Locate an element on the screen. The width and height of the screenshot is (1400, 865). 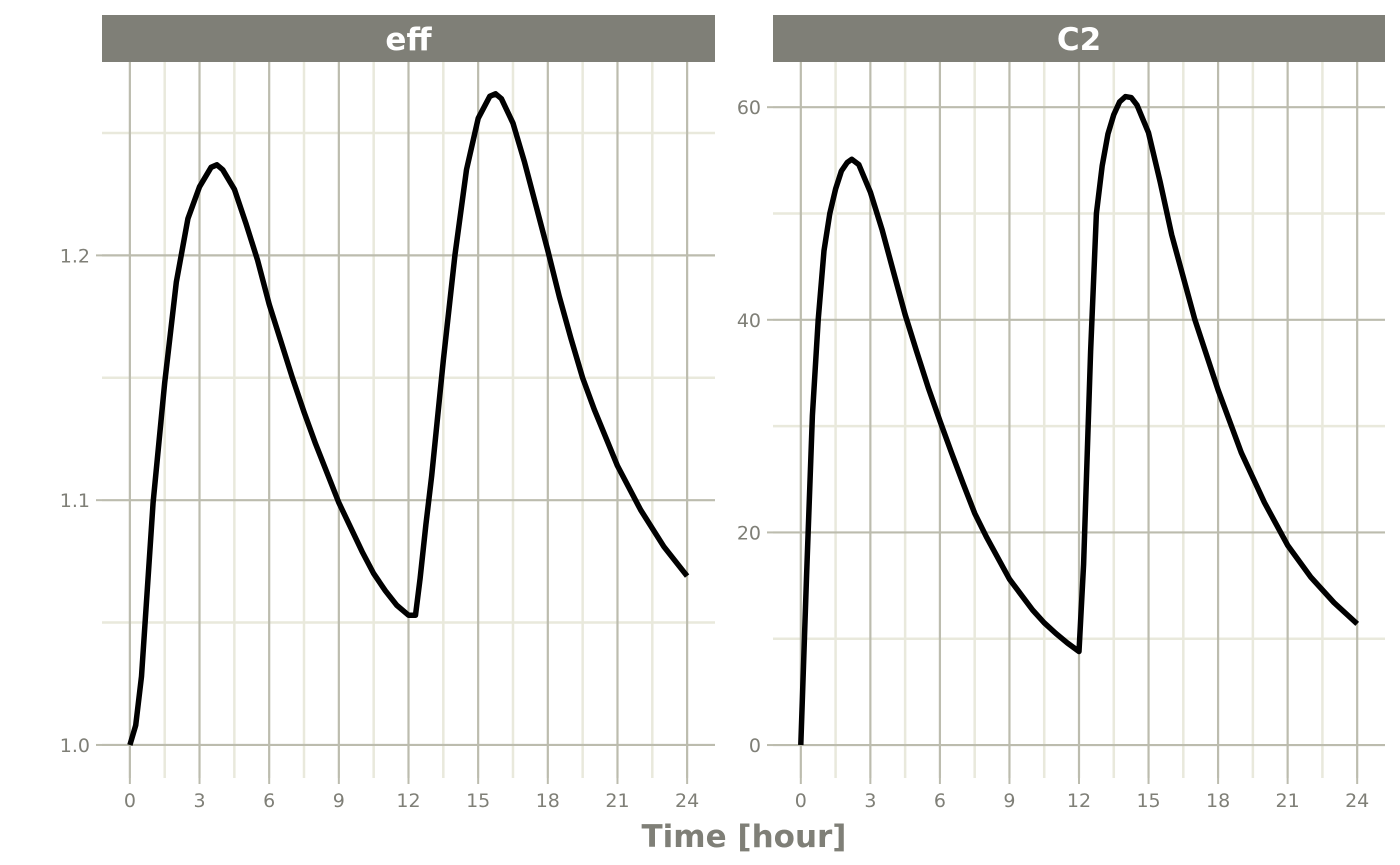
y-tick-label: 1.2 is located at coordinates (75, 256).